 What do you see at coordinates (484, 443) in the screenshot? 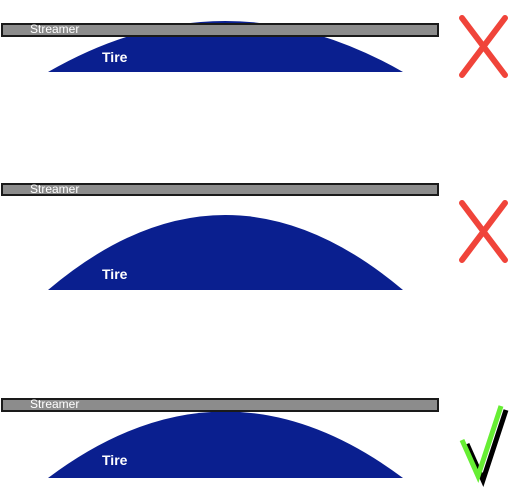
I see `check-mark-icon` at bounding box center [484, 443].